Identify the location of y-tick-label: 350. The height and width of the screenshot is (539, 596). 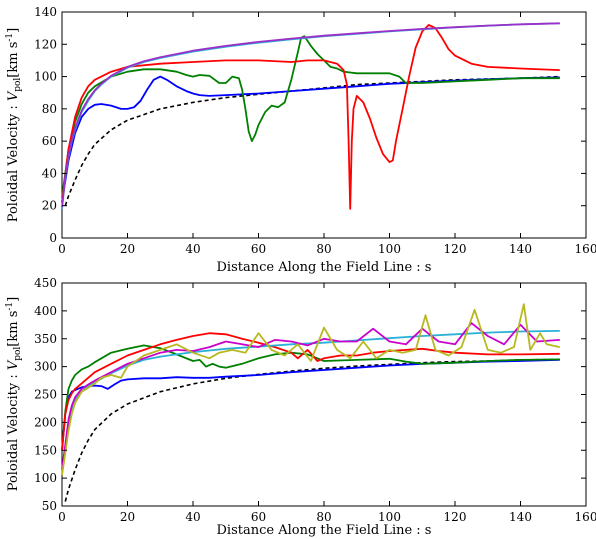
(45, 339).